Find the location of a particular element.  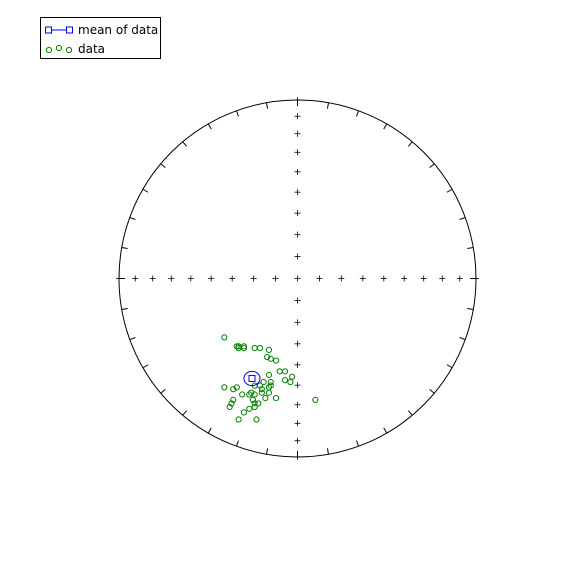

legend-data-label: data is located at coordinates (92, 49).